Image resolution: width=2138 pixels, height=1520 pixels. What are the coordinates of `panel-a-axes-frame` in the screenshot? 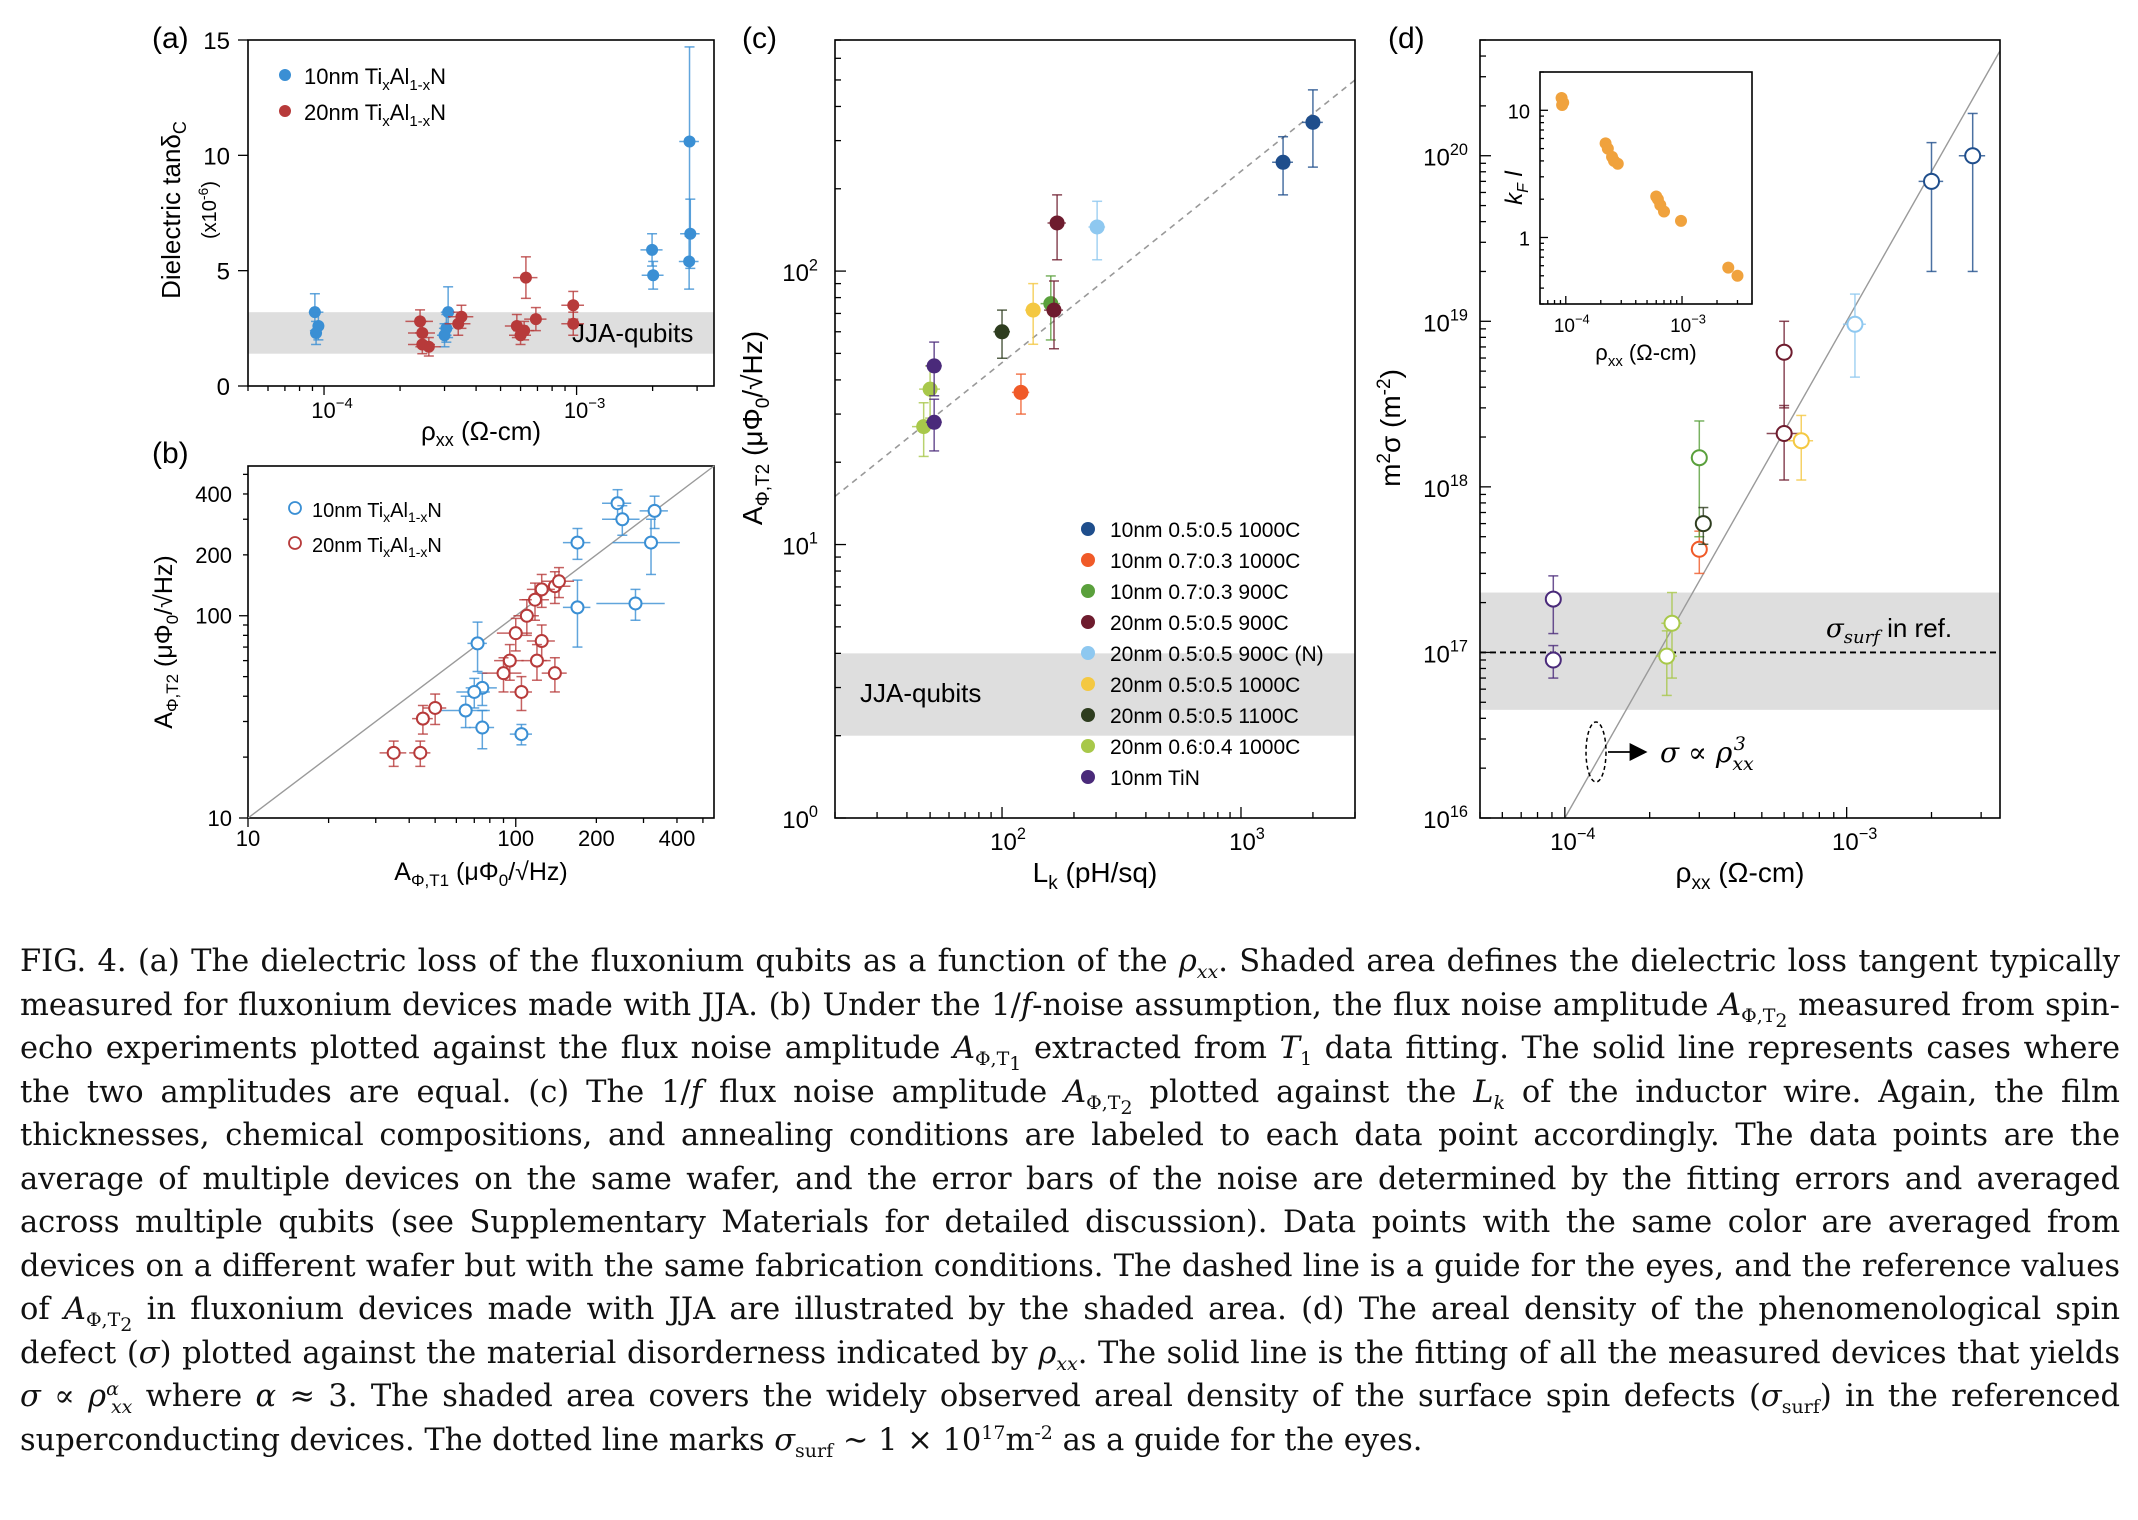 It's located at (481, 213).